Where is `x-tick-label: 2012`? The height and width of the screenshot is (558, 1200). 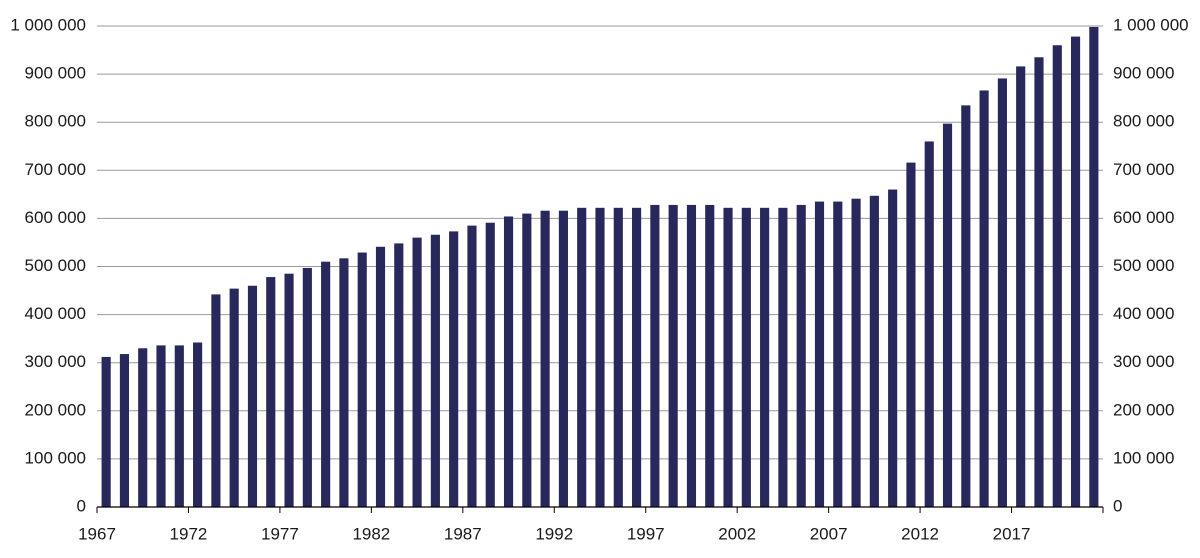
x-tick-label: 2012 is located at coordinates (920, 533).